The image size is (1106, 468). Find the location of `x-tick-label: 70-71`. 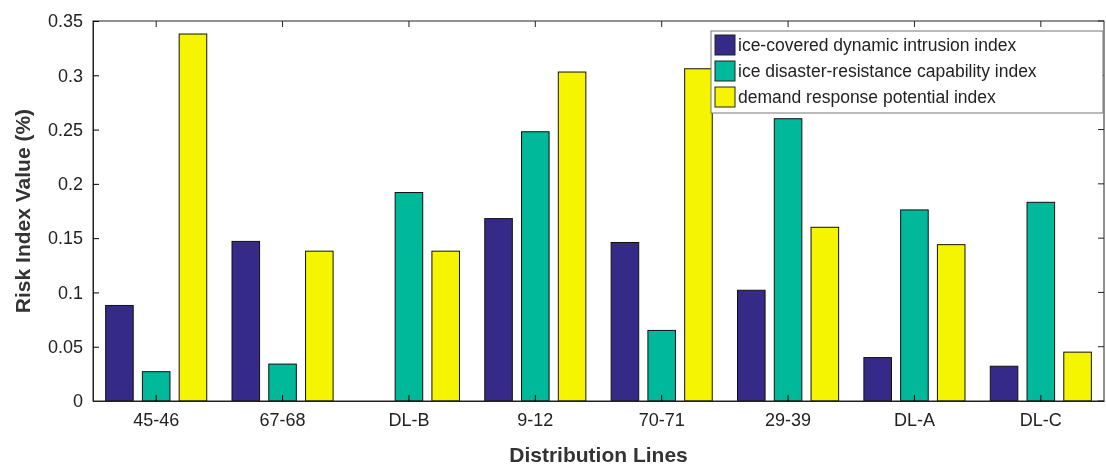

x-tick-label: 70-71 is located at coordinates (661, 419).